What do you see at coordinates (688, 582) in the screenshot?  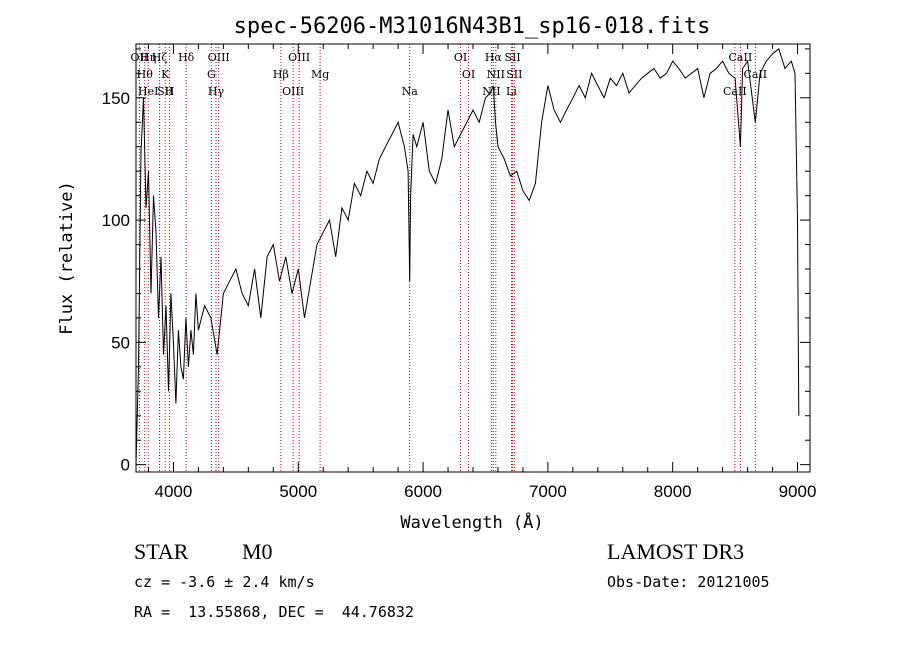 I see `obs-date: Obs-Date: 20121005` at bounding box center [688, 582].